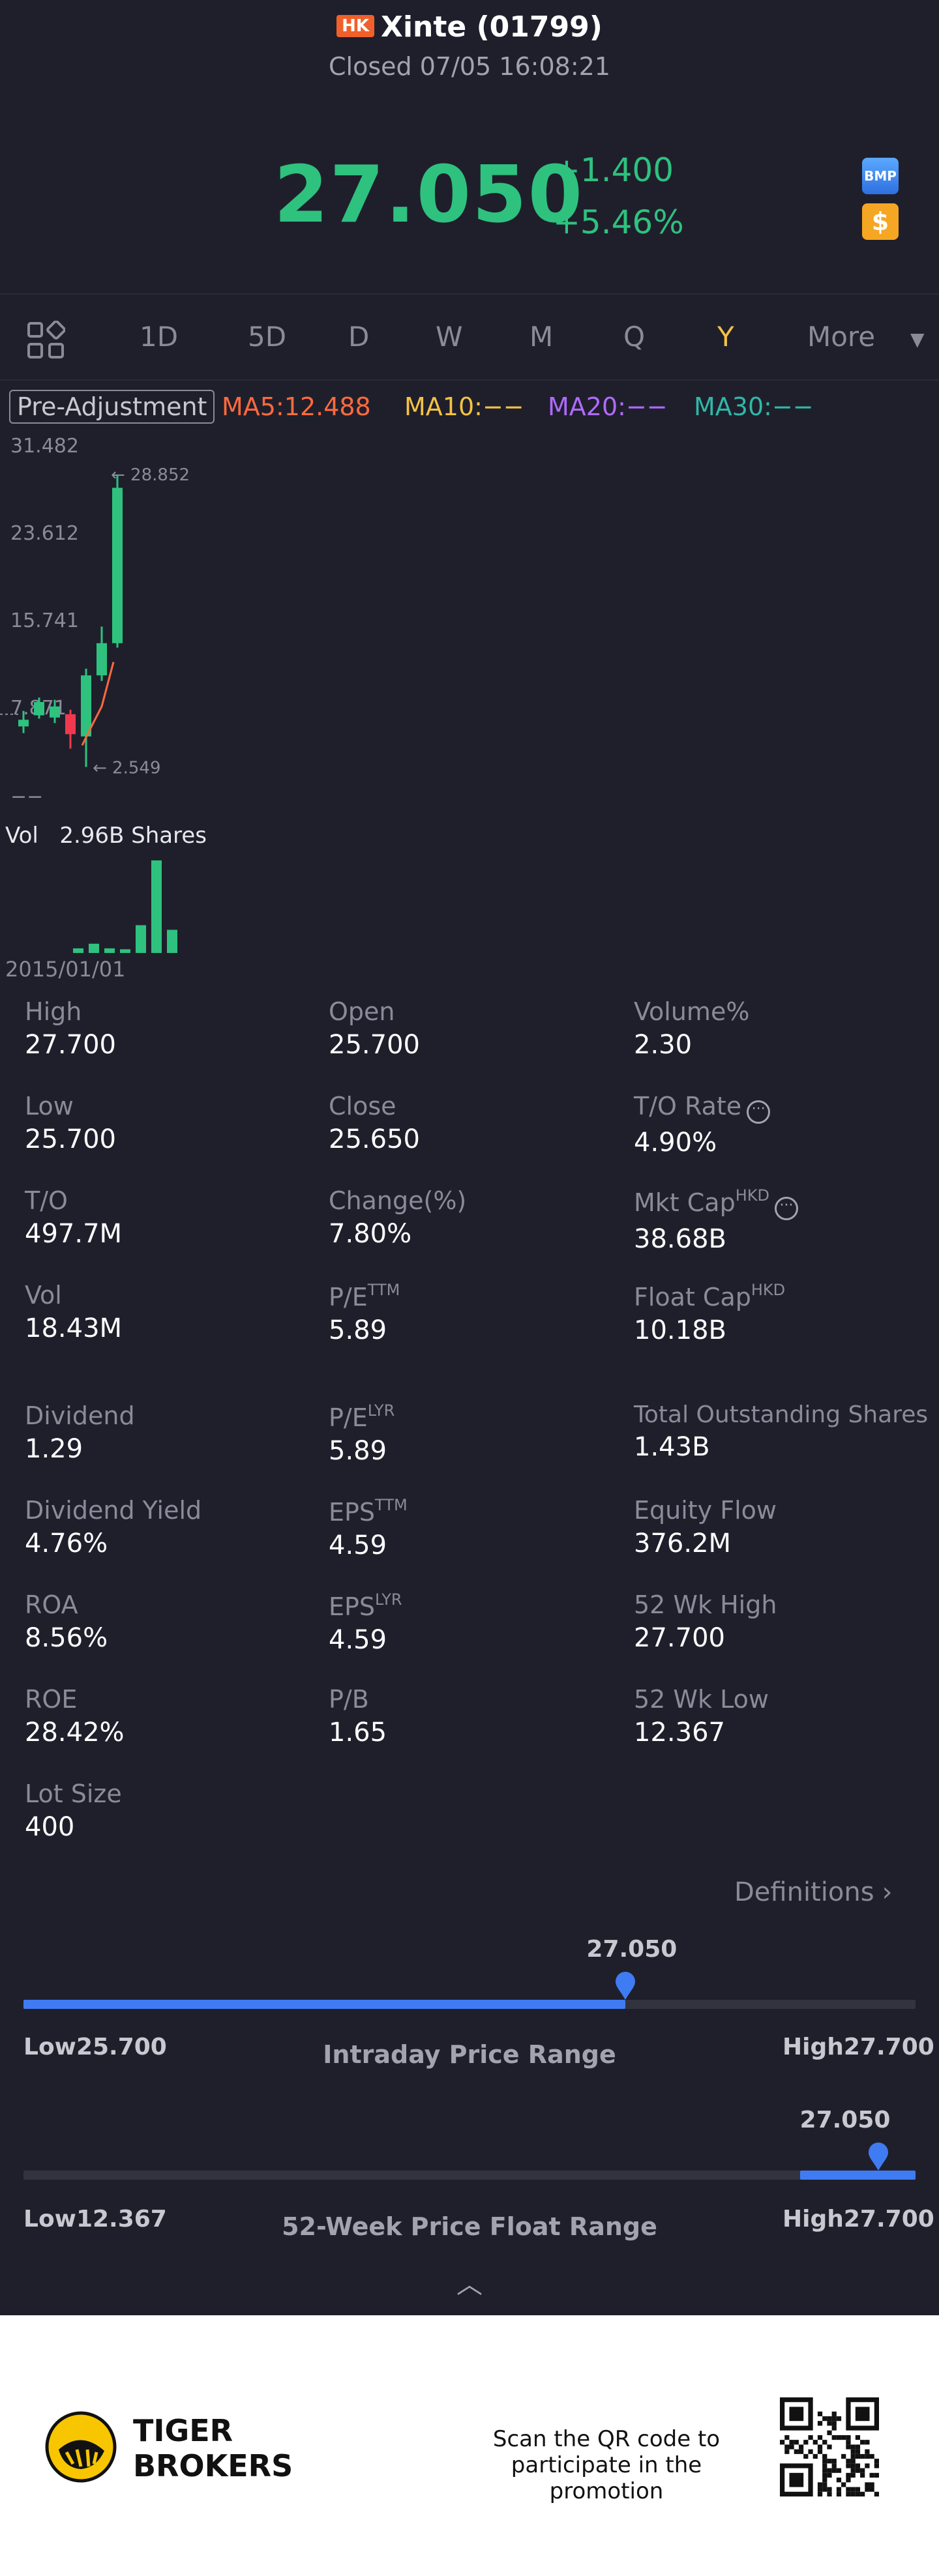  Describe the element at coordinates (74, 1217) in the screenshot. I see `stat-to: T/O 497.7M` at that location.